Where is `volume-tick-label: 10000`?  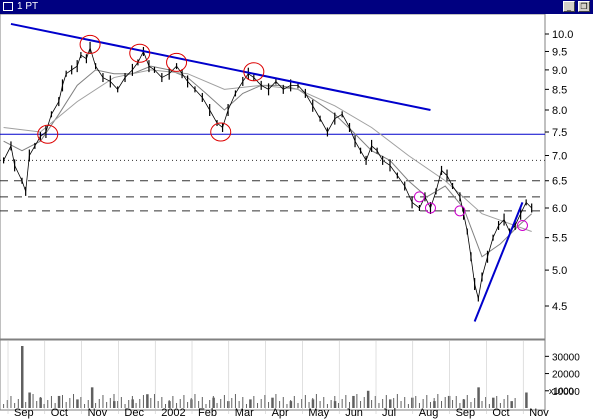 volume-tick-label: 10000 is located at coordinates (566, 392).